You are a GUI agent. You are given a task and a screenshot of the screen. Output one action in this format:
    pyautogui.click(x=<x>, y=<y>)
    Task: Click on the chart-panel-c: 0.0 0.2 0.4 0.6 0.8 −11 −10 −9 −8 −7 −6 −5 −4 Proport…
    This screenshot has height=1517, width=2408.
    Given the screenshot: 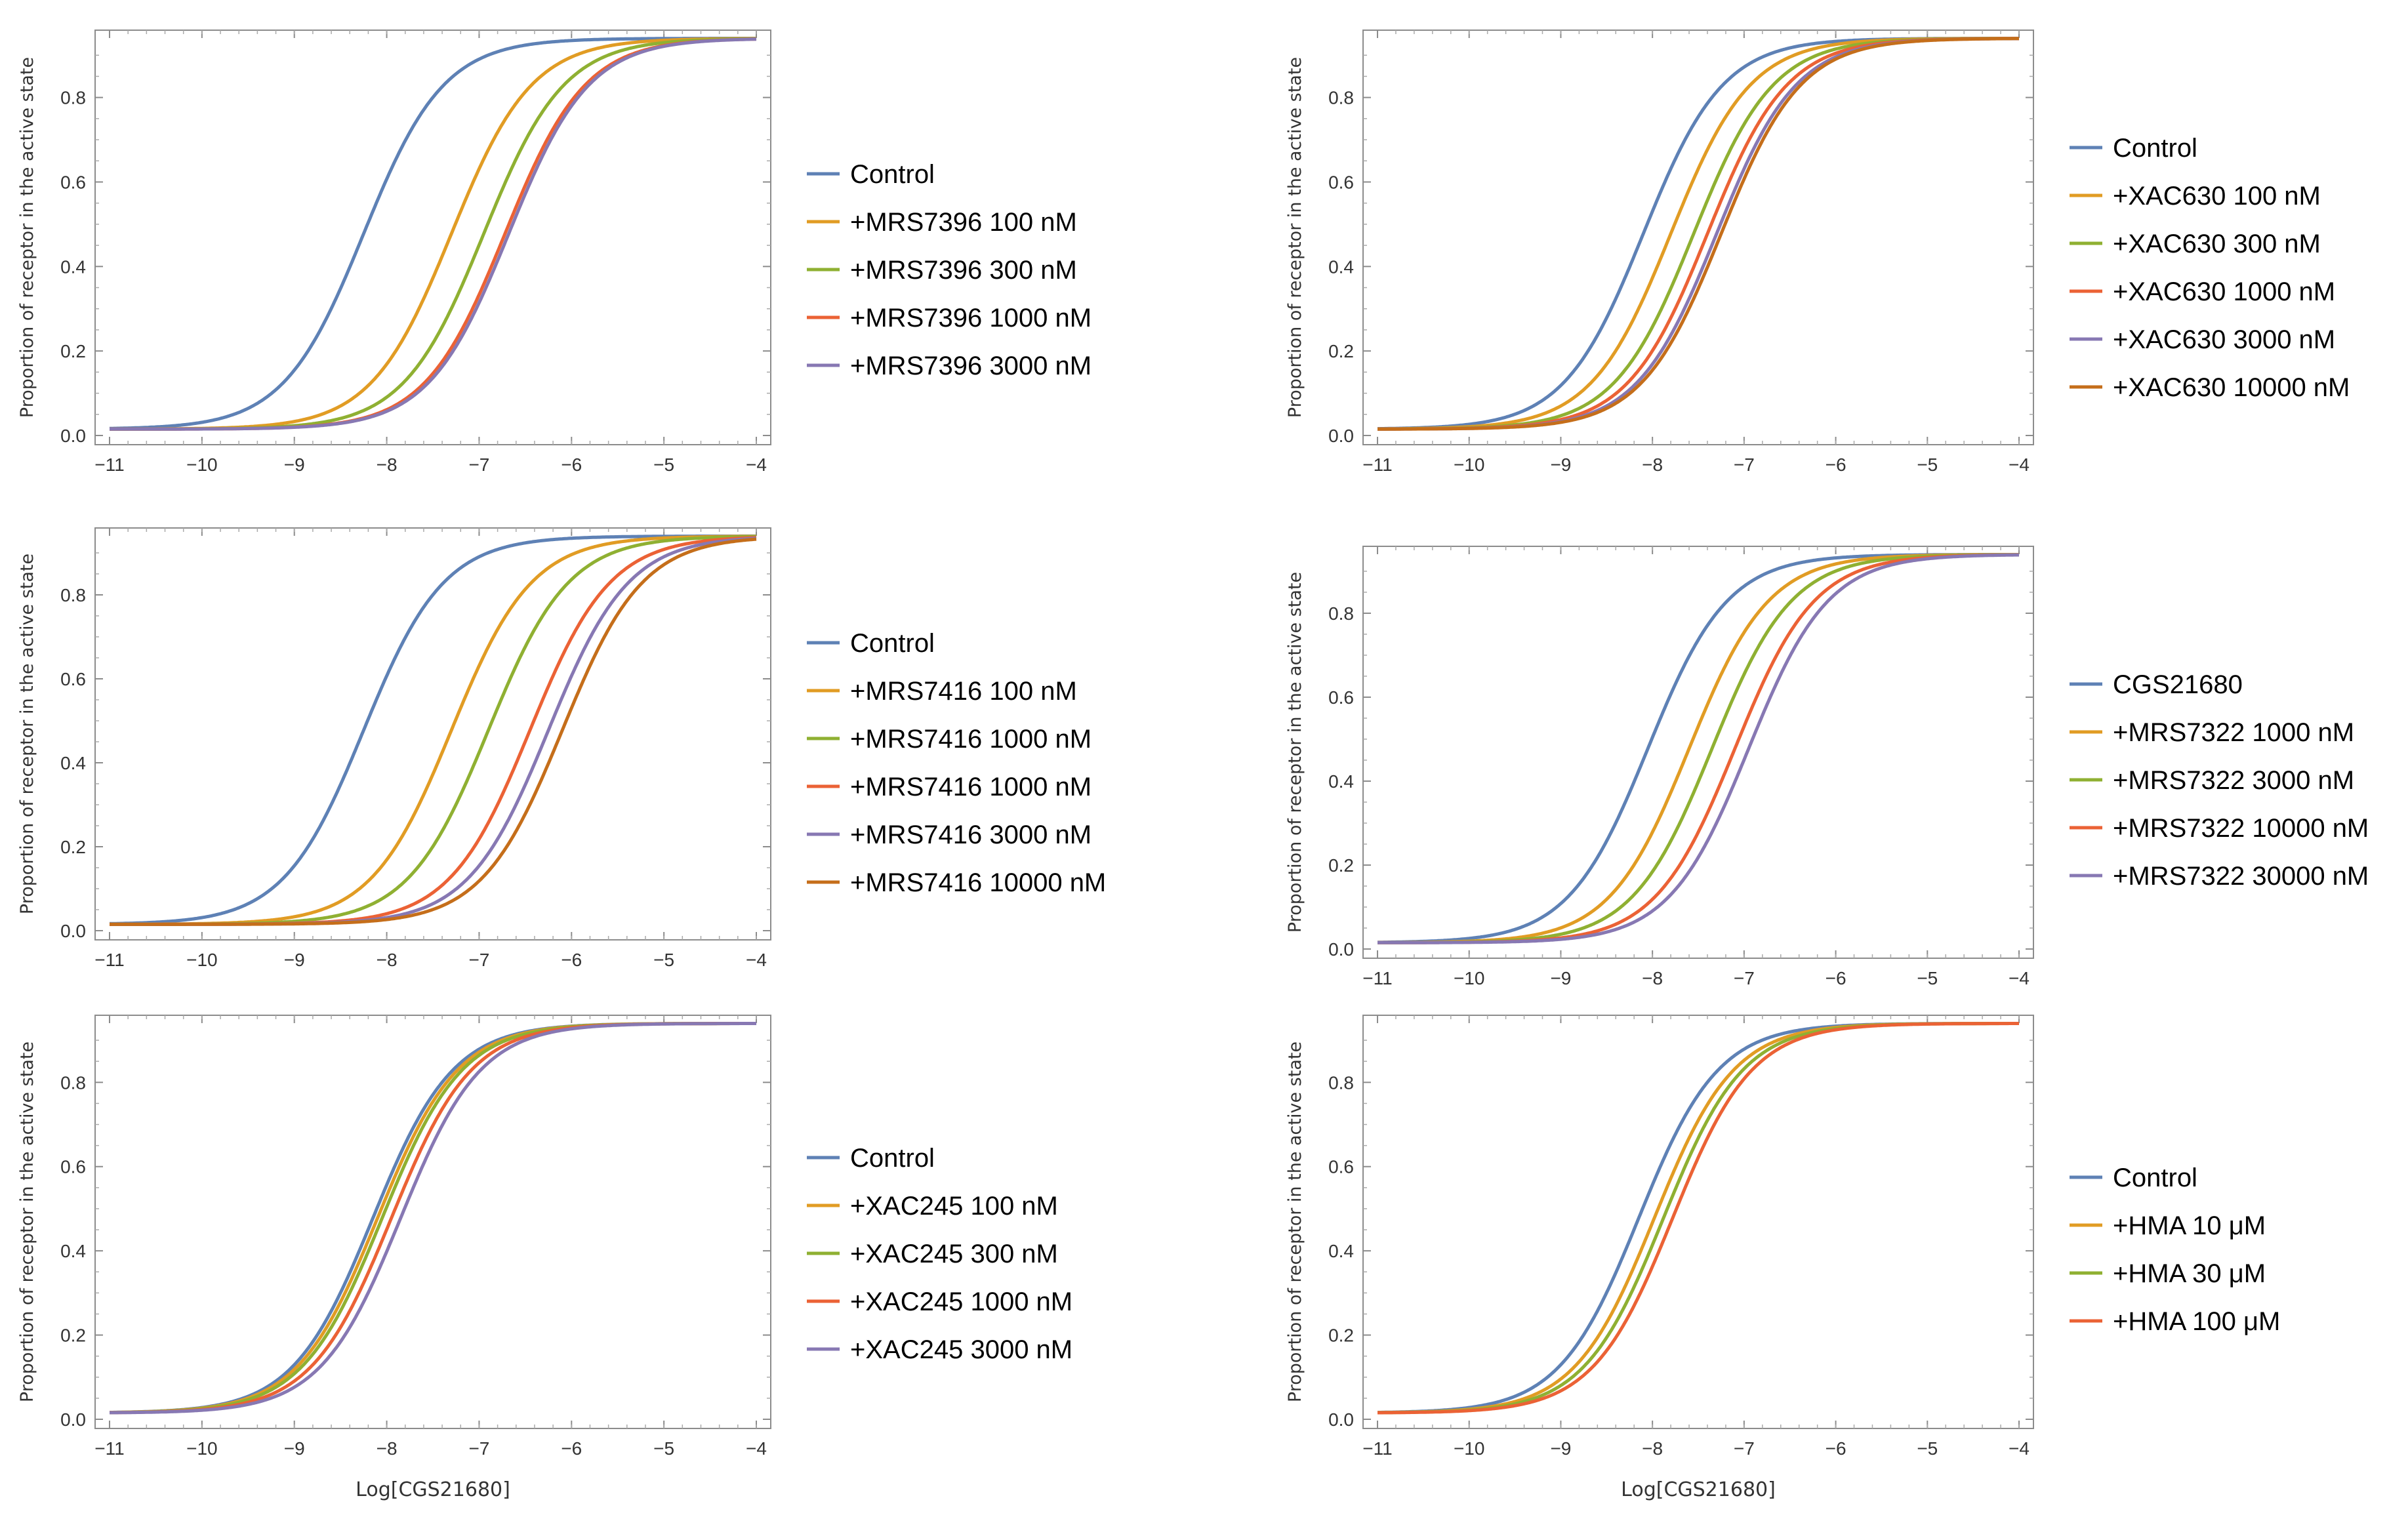 What is the action you would take?
    pyautogui.click(x=561, y=748)
    